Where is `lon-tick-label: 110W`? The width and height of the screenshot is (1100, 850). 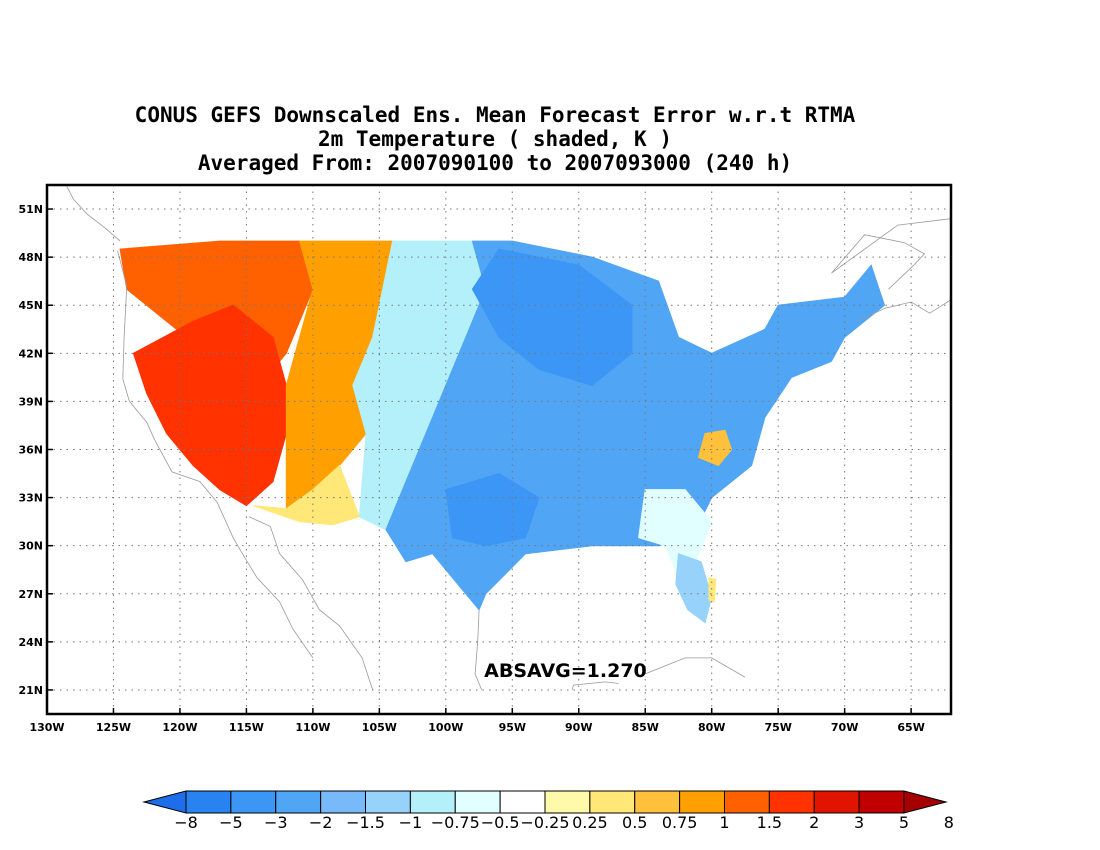
lon-tick-label: 110W is located at coordinates (312, 727).